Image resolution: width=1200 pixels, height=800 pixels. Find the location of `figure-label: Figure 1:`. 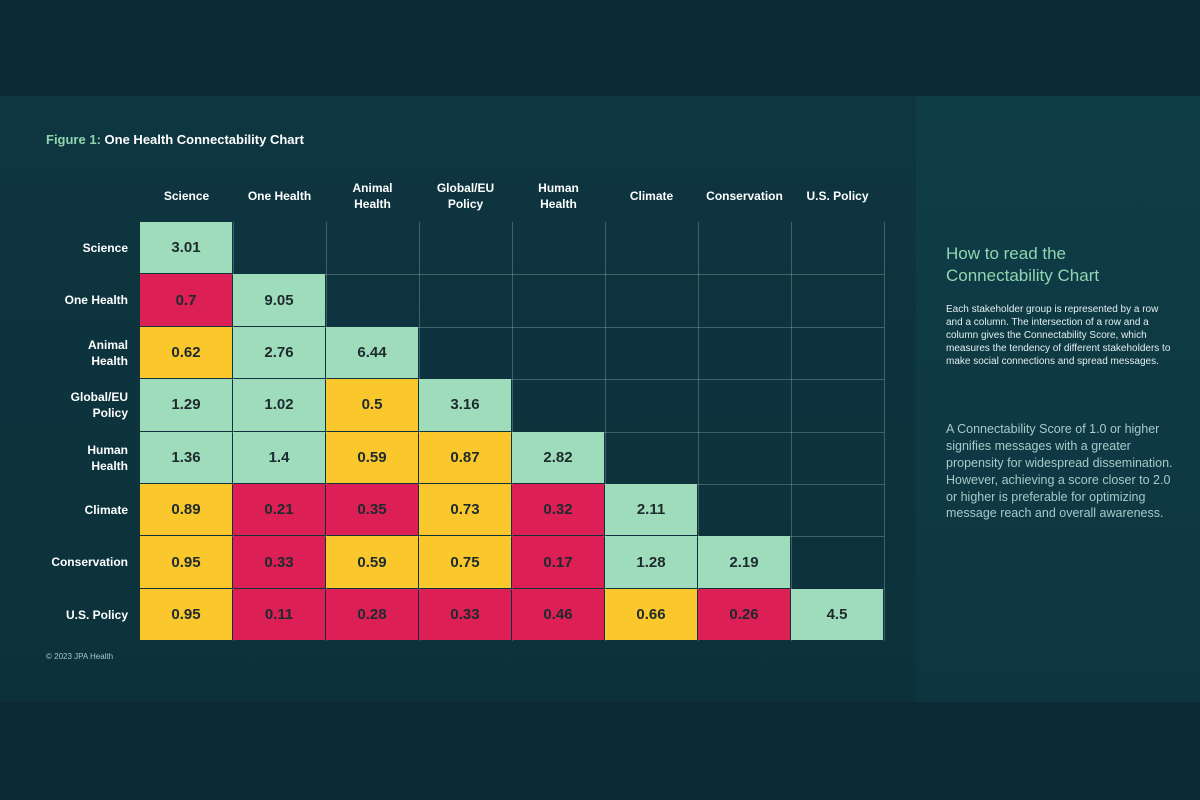

figure-label: Figure 1: is located at coordinates (73, 139).